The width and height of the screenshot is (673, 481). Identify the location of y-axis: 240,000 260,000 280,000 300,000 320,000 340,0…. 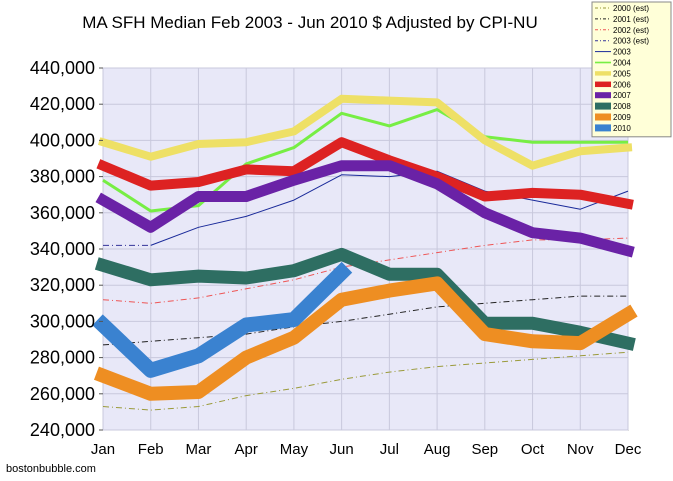
(66, 249).